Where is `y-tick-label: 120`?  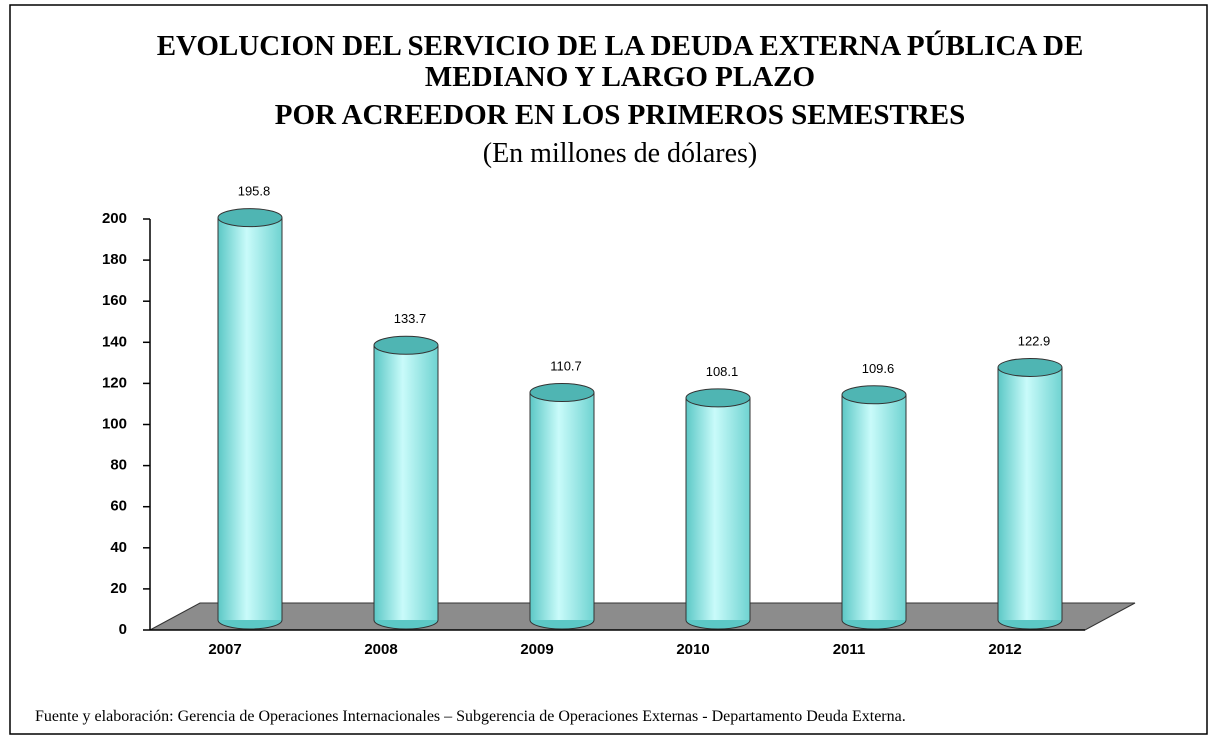
y-tick-label: 120 is located at coordinates (114, 382).